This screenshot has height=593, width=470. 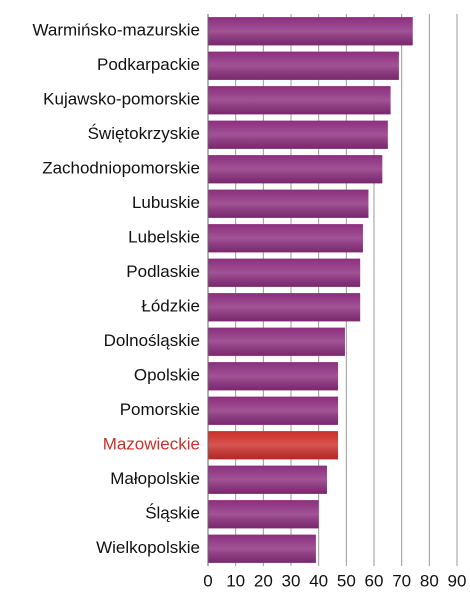 What do you see at coordinates (235, 580) in the screenshot?
I see `x-tick-label: 10` at bounding box center [235, 580].